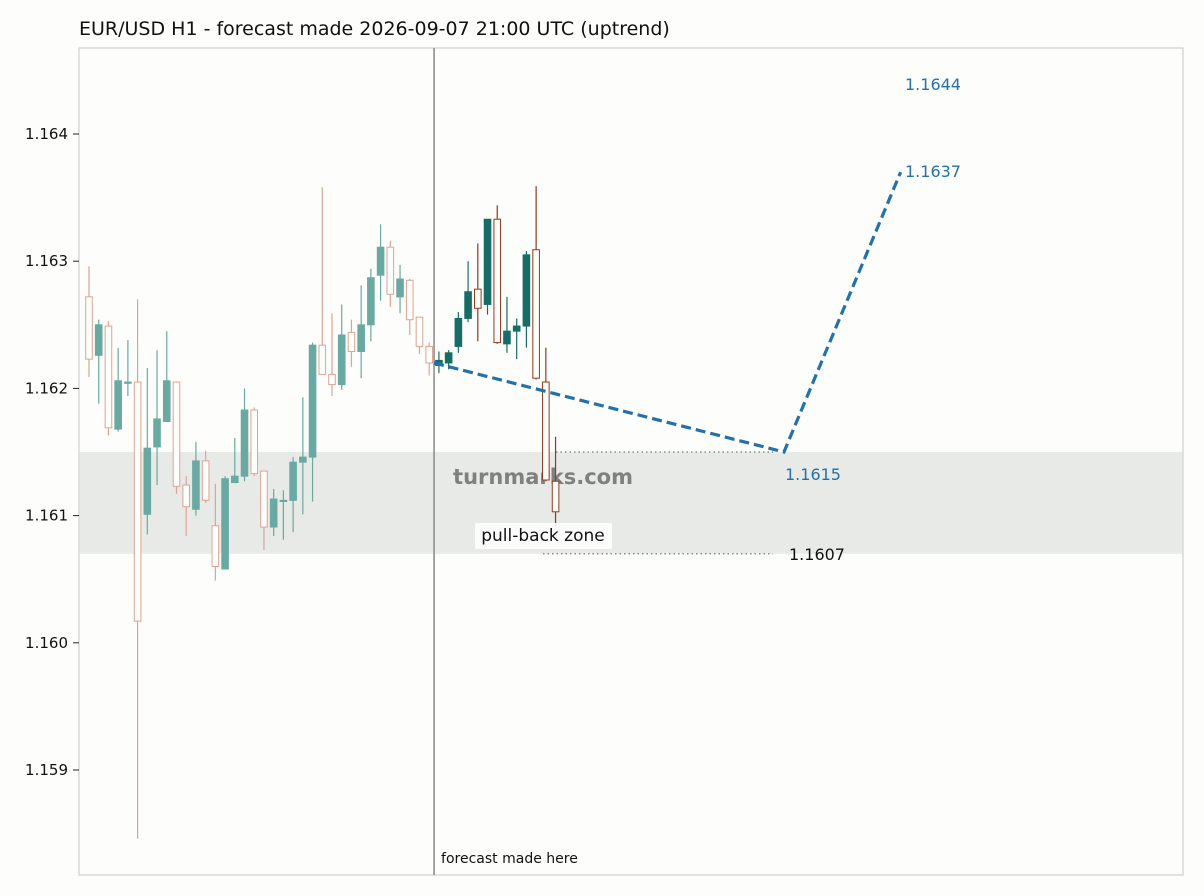 The width and height of the screenshot is (1204, 896). Describe the element at coordinates (46, 643) in the screenshot. I see `y-tick-label: 1.160` at that location.